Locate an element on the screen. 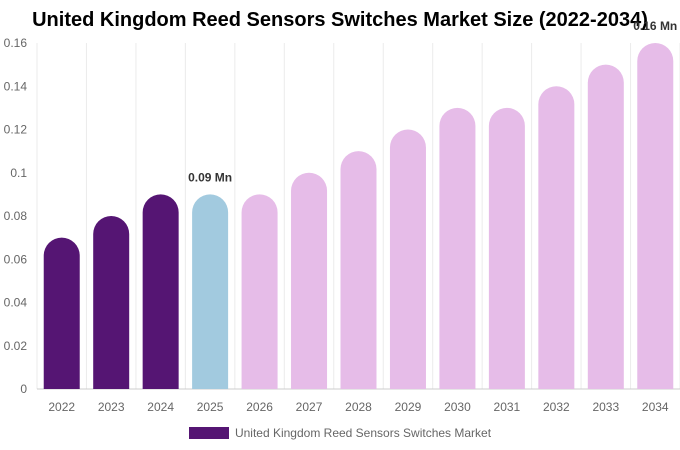  x-tick-label: 2034 is located at coordinates (655, 407).